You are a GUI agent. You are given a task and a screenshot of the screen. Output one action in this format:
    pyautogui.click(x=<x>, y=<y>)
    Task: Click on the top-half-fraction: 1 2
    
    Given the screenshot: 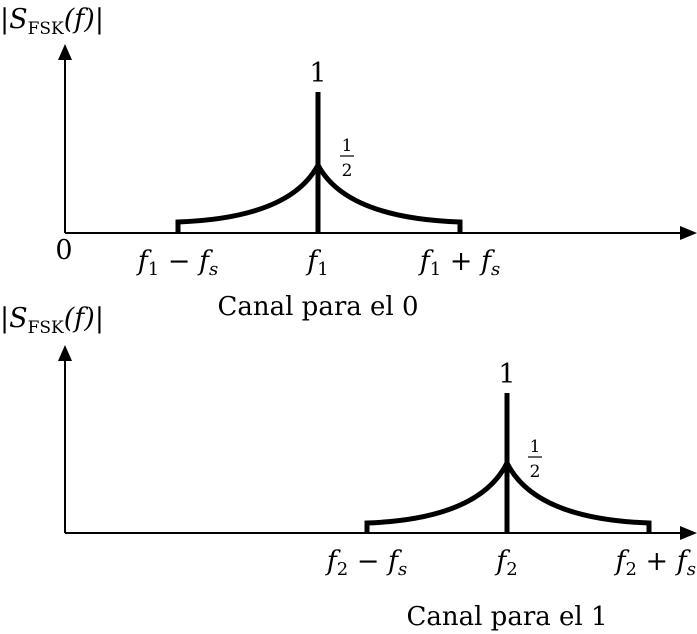 What is the action you would take?
    pyautogui.click(x=347, y=158)
    